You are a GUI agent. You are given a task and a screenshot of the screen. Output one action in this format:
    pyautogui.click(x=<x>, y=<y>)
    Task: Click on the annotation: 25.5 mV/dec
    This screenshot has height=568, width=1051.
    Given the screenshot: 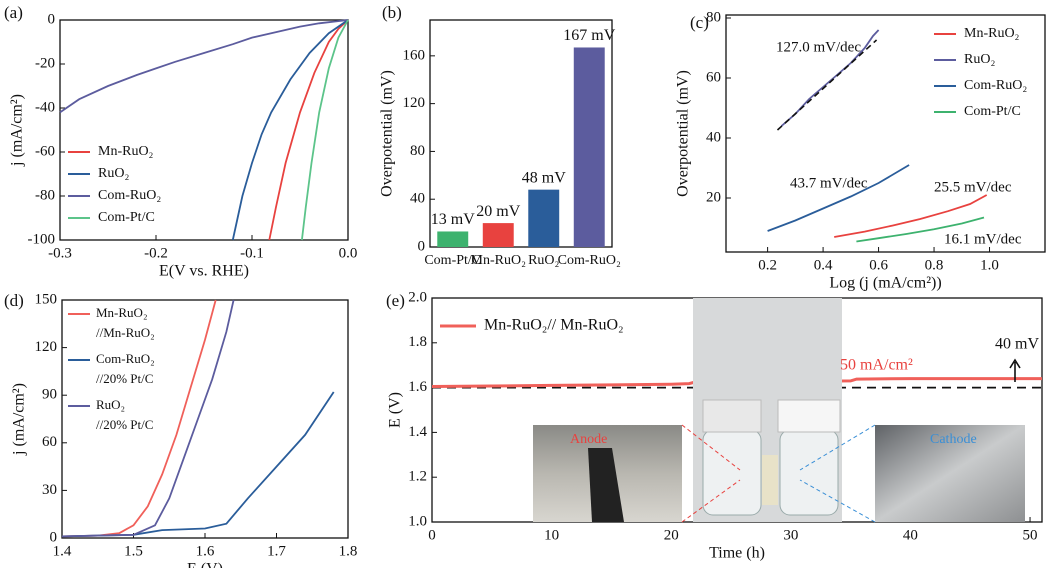 What is the action you would take?
    pyautogui.click(x=973, y=187)
    